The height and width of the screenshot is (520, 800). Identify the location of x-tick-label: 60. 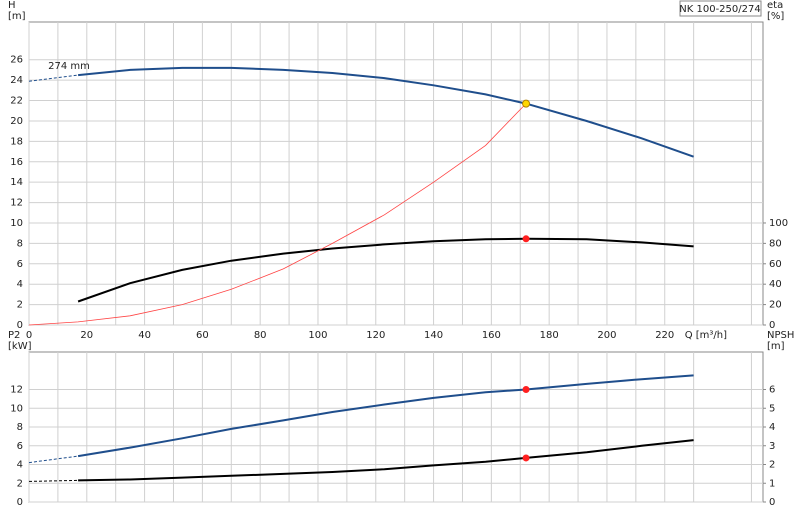
(202, 335).